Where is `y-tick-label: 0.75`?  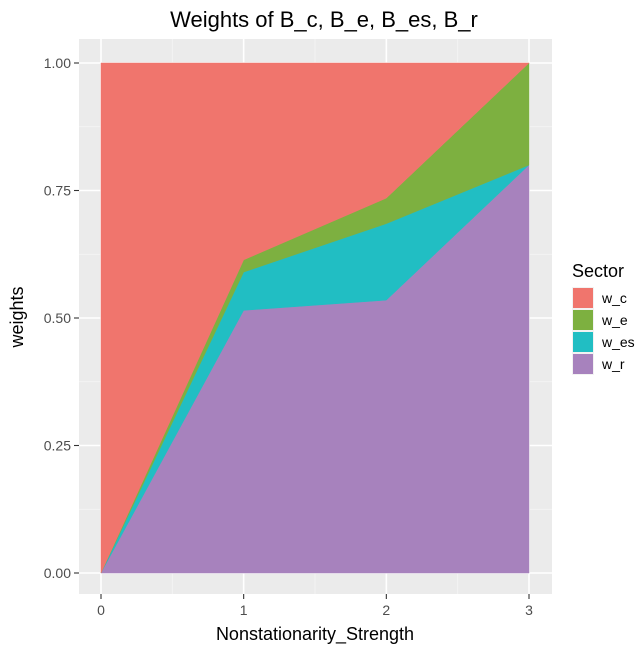 y-tick-label: 0.75 is located at coordinates (57, 191).